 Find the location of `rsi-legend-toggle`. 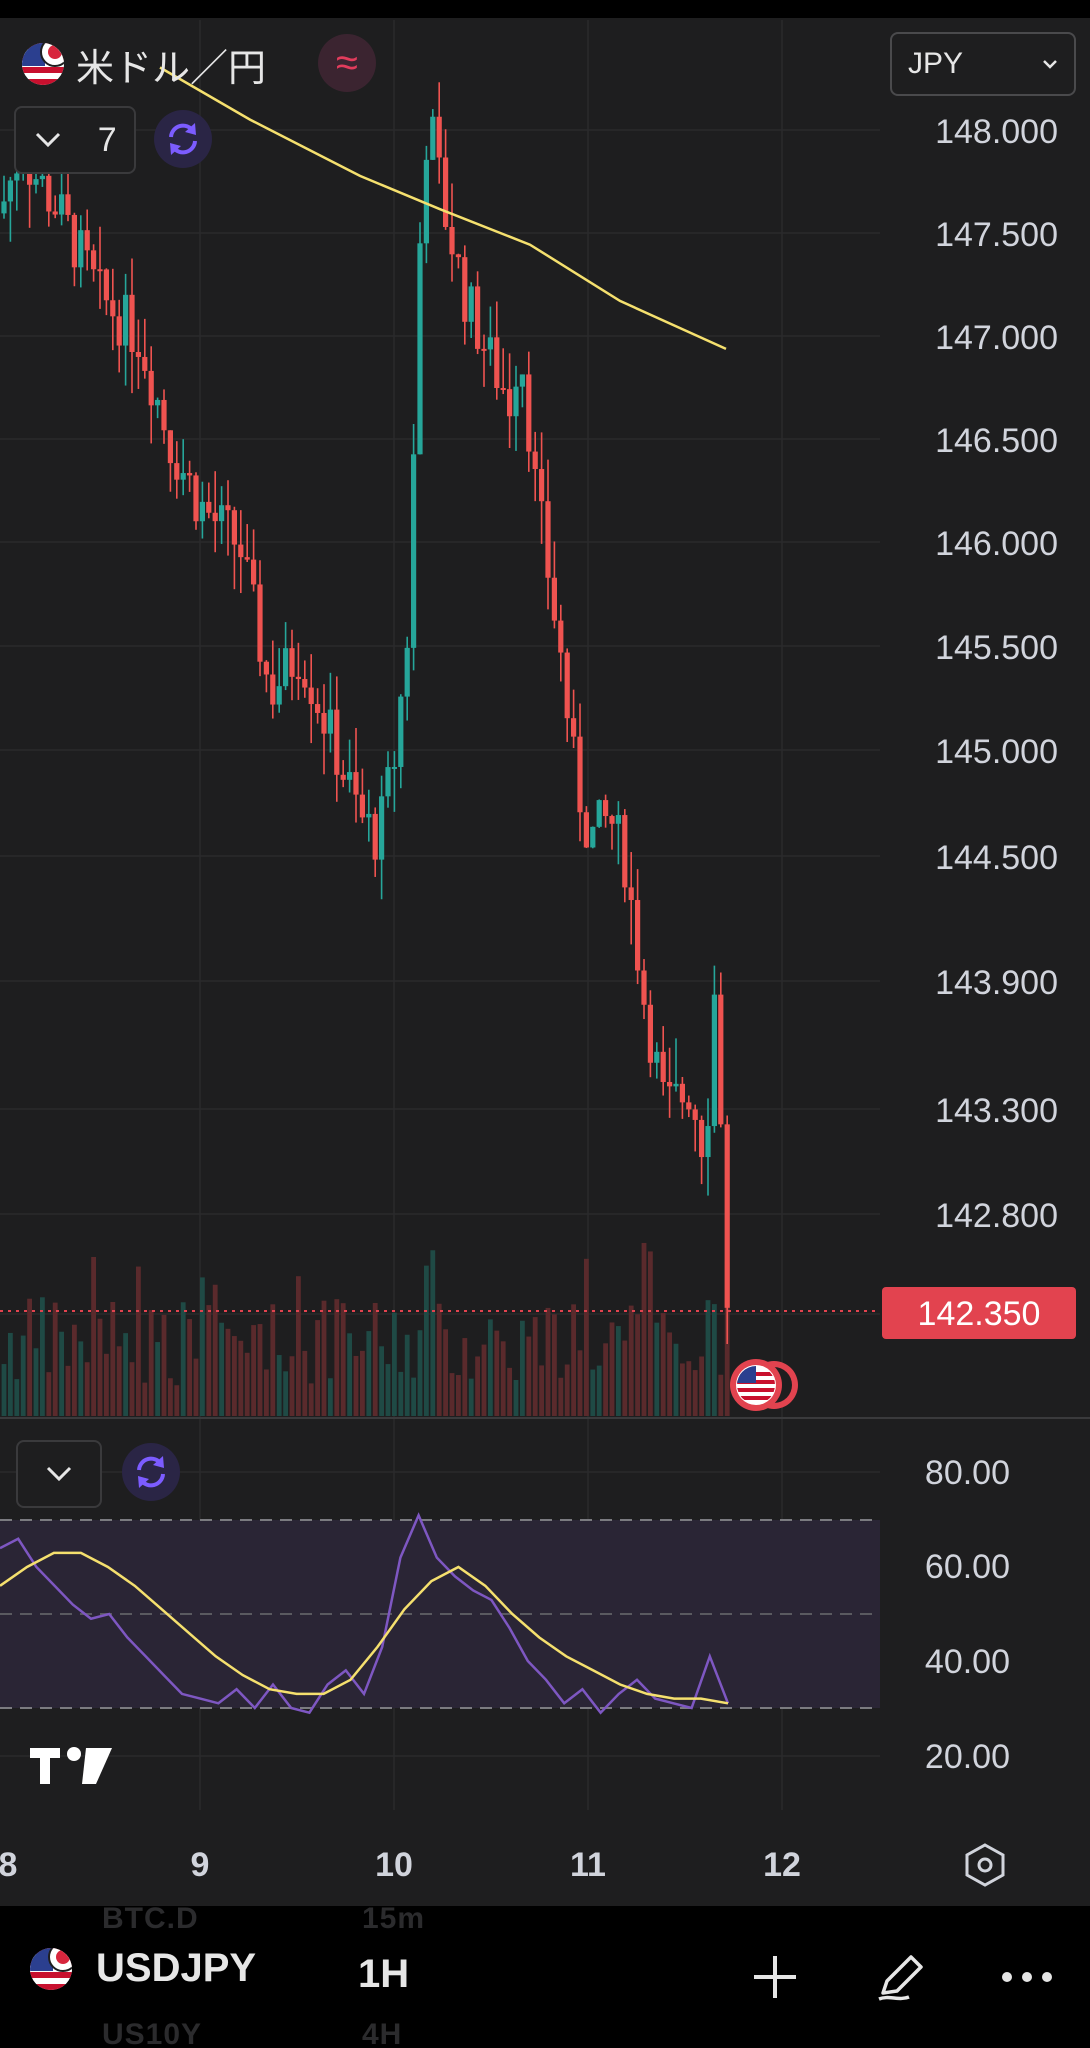

rsi-legend-toggle is located at coordinates (59, 1474).